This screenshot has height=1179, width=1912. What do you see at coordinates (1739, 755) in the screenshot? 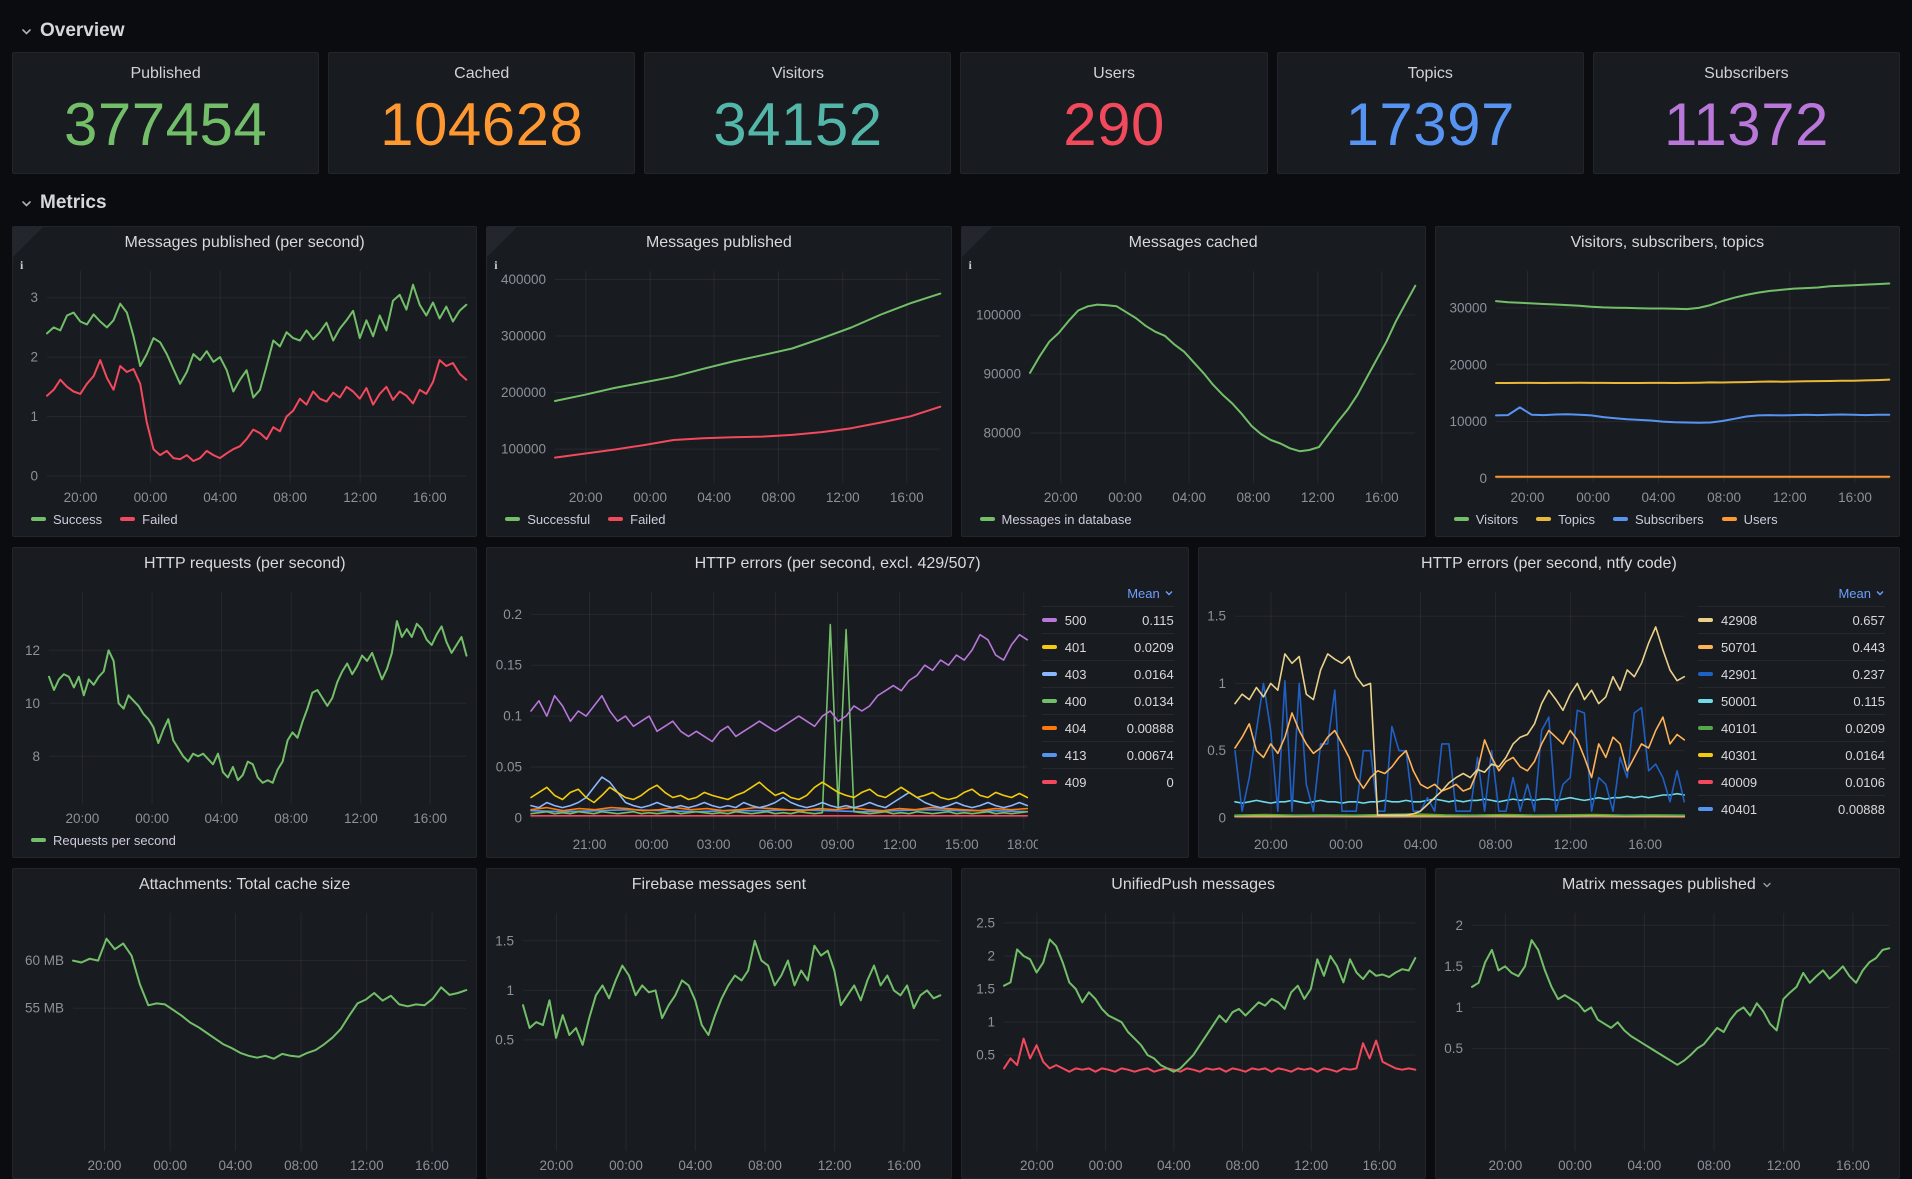
I see `legend-label: 40301` at bounding box center [1739, 755].